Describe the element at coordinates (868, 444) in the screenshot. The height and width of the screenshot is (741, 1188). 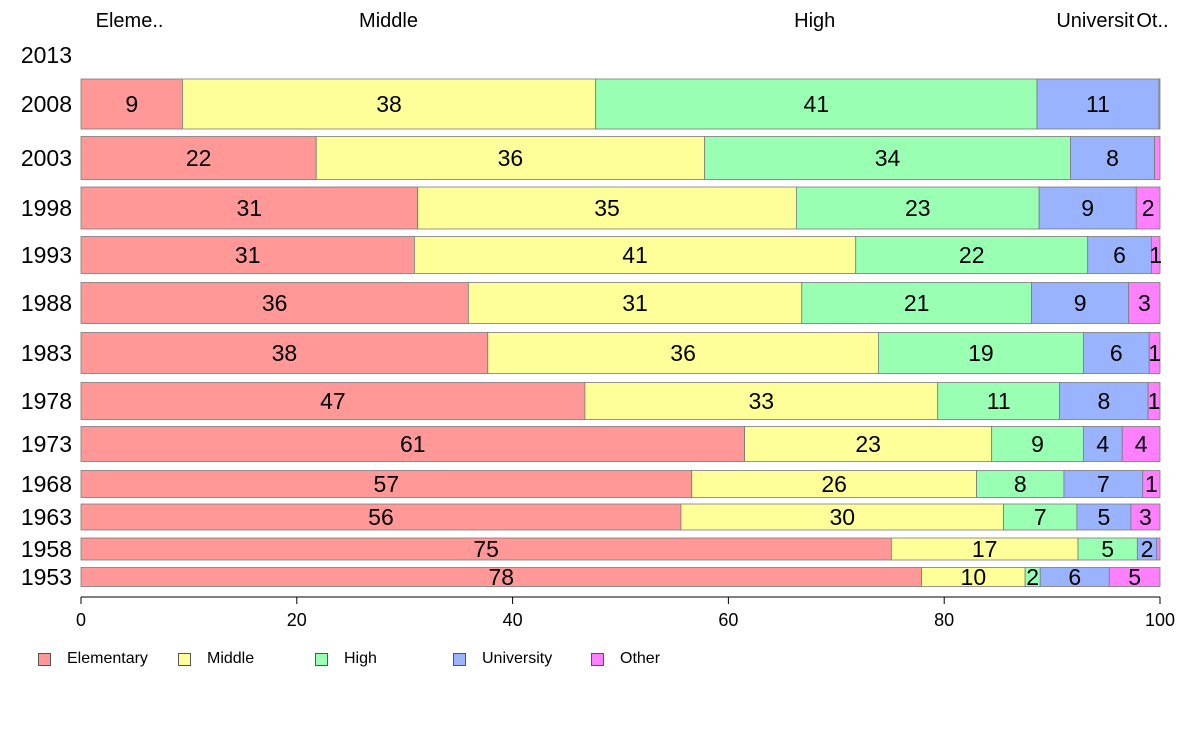
I see `bar-value-label: 23` at that location.